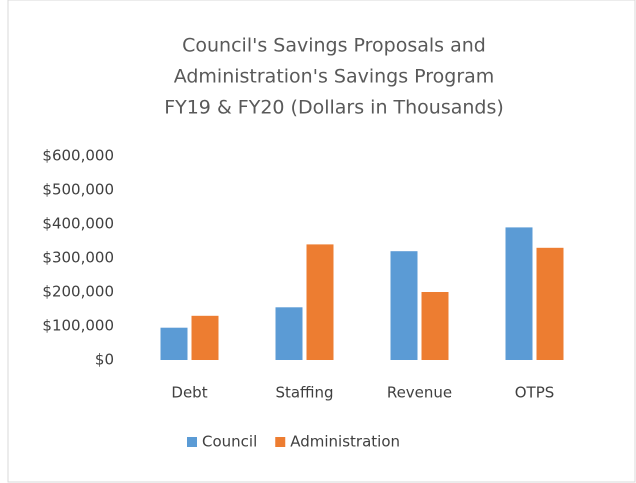 Image resolution: width=636 pixels, height=483 pixels. What do you see at coordinates (334, 108) in the screenshot?
I see `chart-title: FY19 & FY20 (Dollars in Thousands)` at bounding box center [334, 108].